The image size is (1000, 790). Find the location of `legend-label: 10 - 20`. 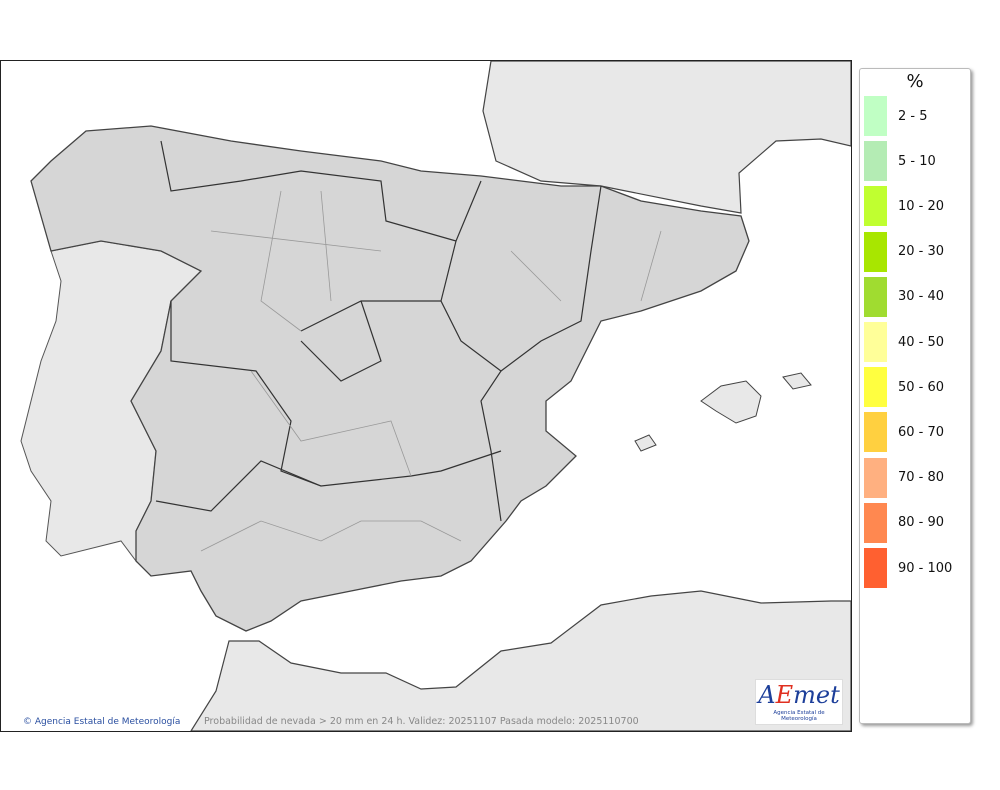

legend-label: 10 - 20 is located at coordinates (921, 206).